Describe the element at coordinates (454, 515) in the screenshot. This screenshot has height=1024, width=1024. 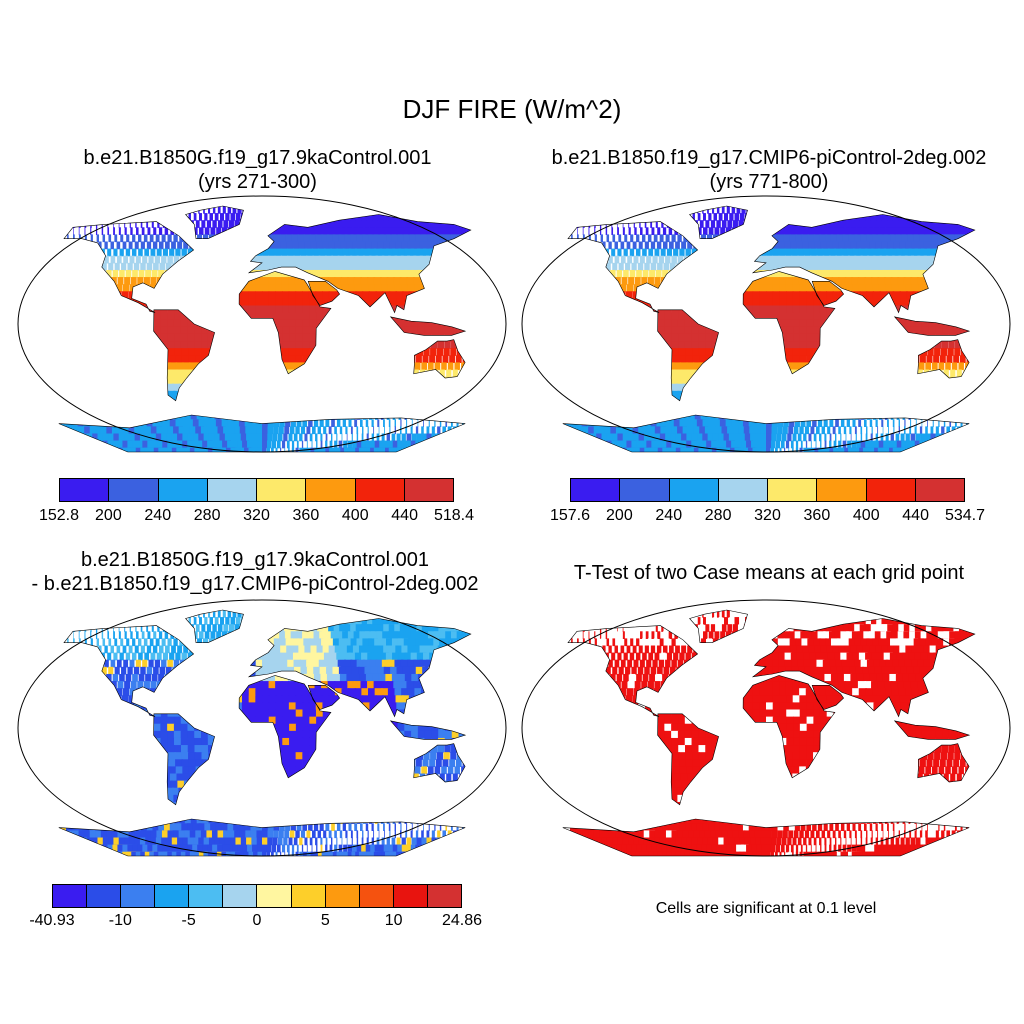
I see `colorbar-case1-tick-label: 518.4` at that location.